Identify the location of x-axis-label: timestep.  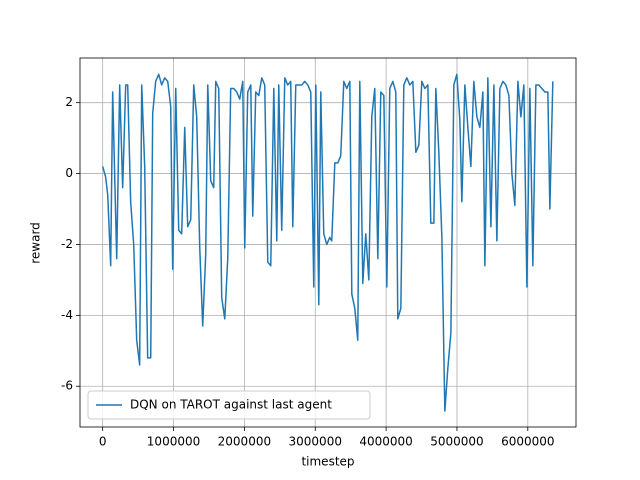
(327, 462).